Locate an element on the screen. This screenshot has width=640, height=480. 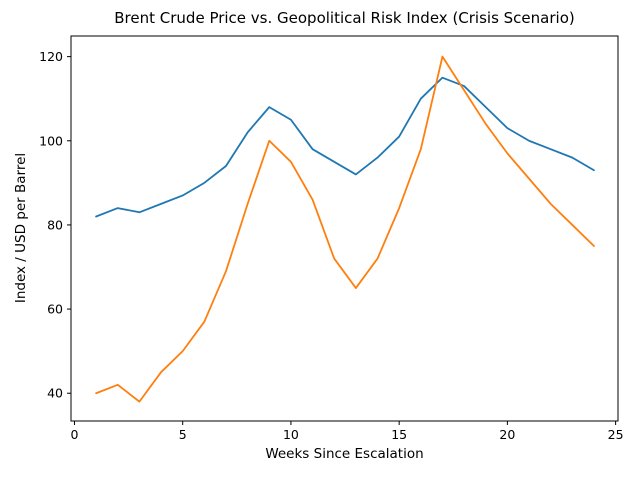
y-tick-label: 60 is located at coordinates (55, 309).